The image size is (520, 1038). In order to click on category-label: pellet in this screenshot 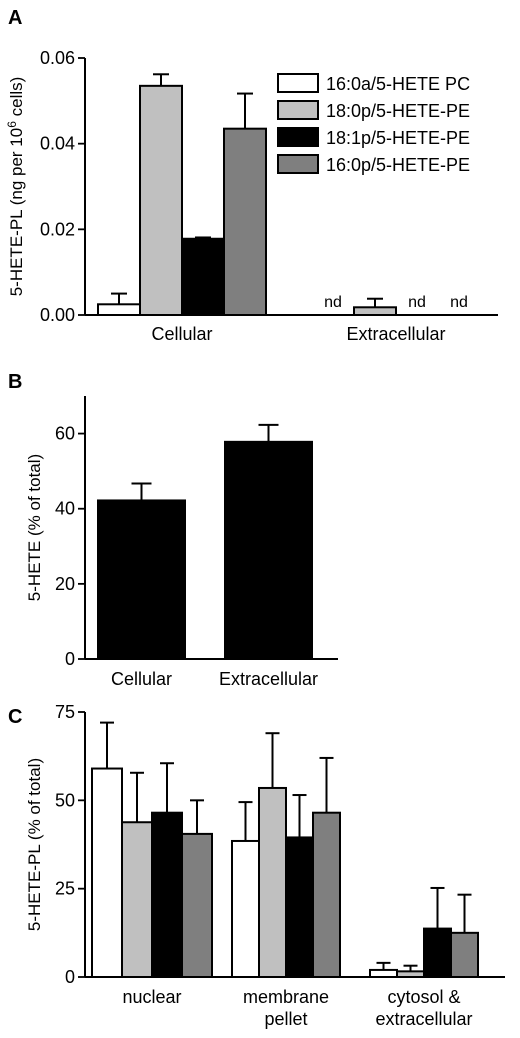, I will do `click(285, 1019)`.